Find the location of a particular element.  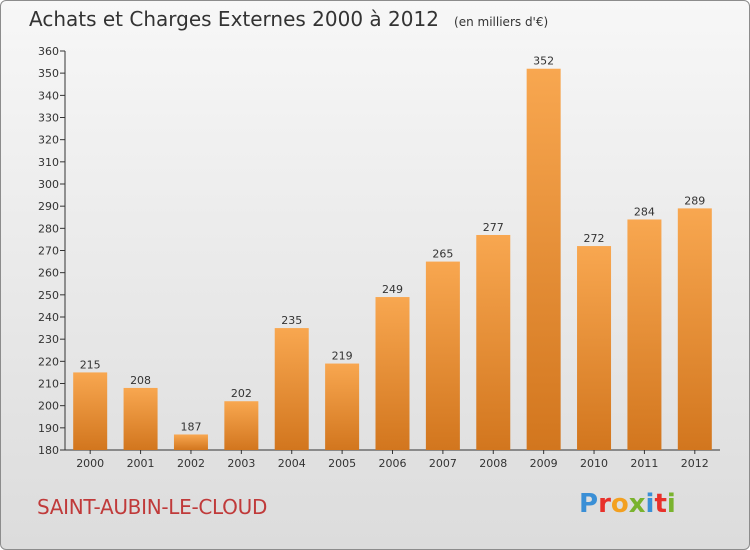

x-tick-label: 2012 is located at coordinates (695, 463).